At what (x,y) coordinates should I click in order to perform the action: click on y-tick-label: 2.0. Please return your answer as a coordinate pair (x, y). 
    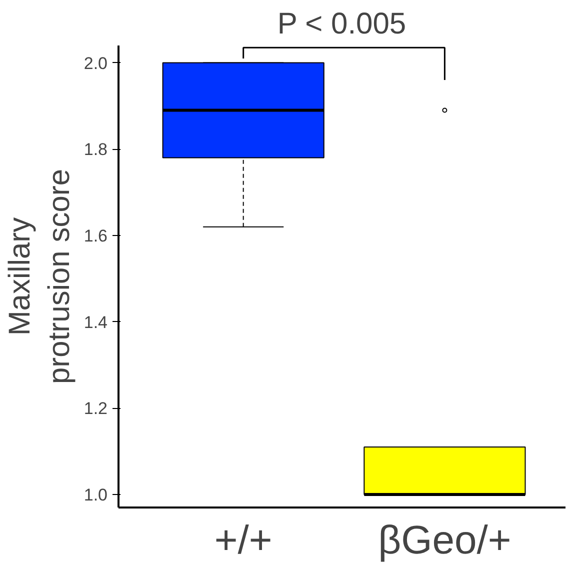
    Looking at the image, I should click on (96, 63).